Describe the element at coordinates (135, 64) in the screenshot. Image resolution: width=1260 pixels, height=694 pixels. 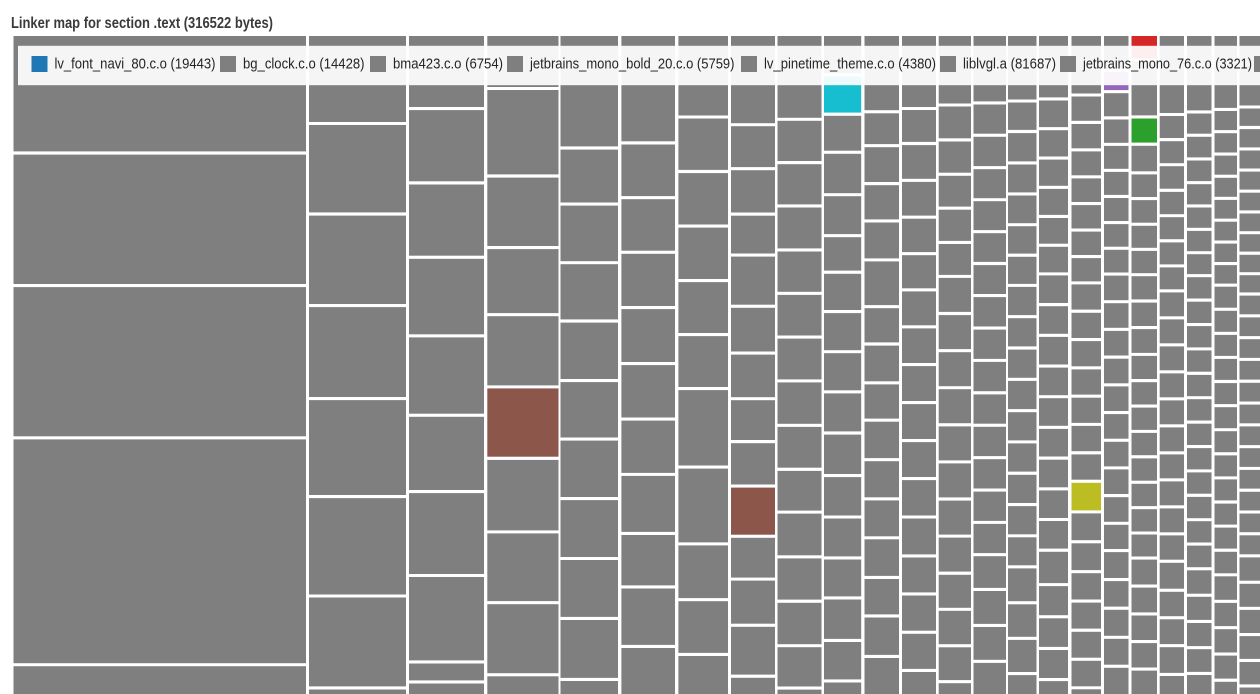
I see `svg-text: lv_font_navi_80.c.o (19443)` at that location.